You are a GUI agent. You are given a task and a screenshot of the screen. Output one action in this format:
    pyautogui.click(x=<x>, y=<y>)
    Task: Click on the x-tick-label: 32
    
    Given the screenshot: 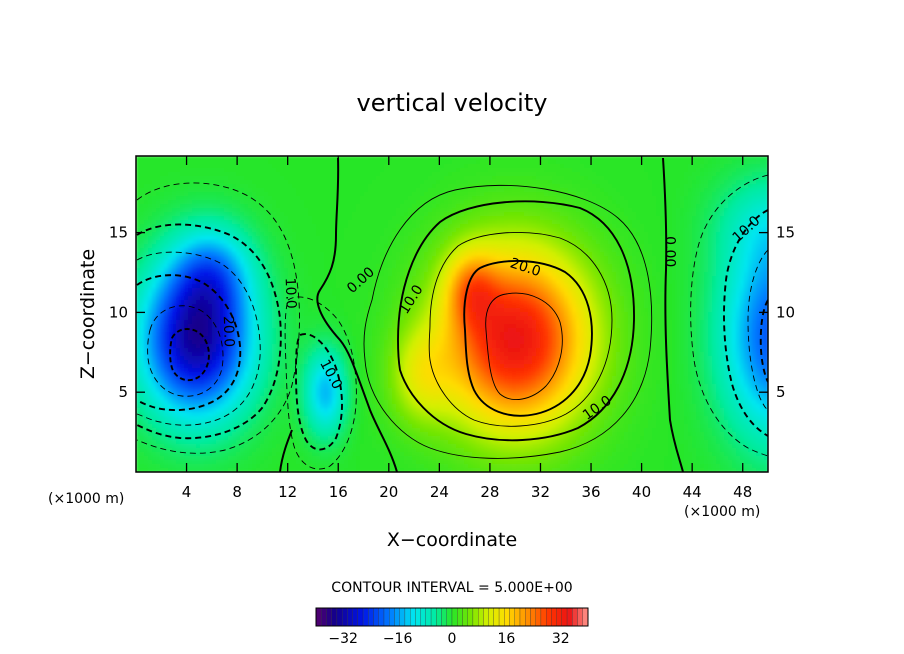 What is the action you would take?
    pyautogui.click(x=540, y=492)
    